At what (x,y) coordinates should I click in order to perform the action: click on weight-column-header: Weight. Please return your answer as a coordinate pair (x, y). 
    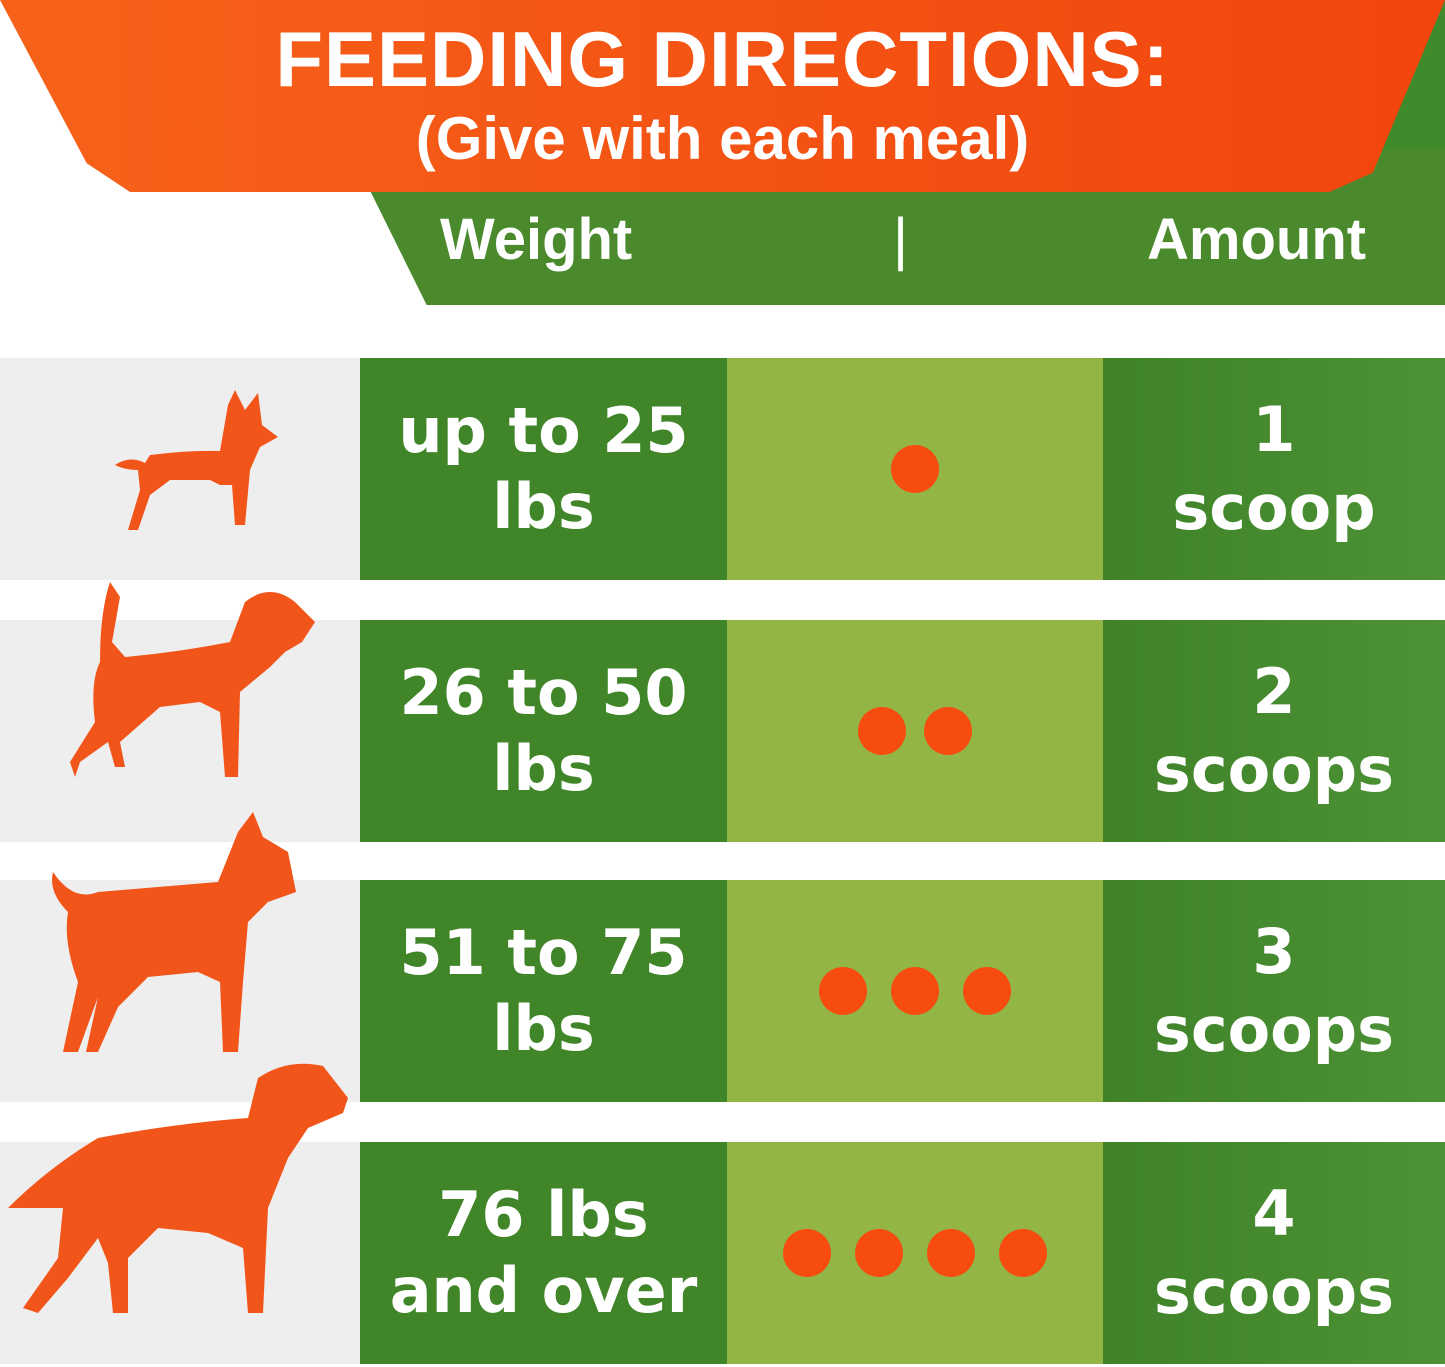
    Looking at the image, I should click on (536, 239).